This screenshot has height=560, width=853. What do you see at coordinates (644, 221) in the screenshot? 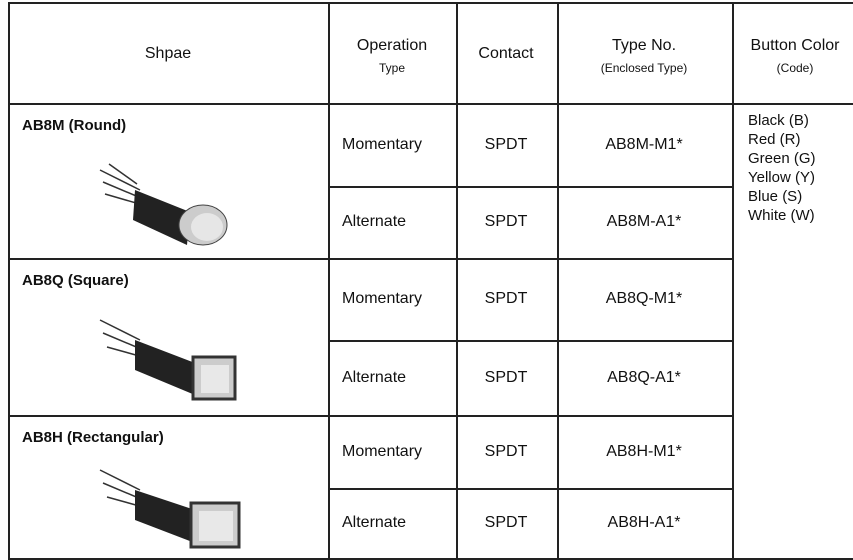
I see `type-no: AB8M-A1*` at bounding box center [644, 221].